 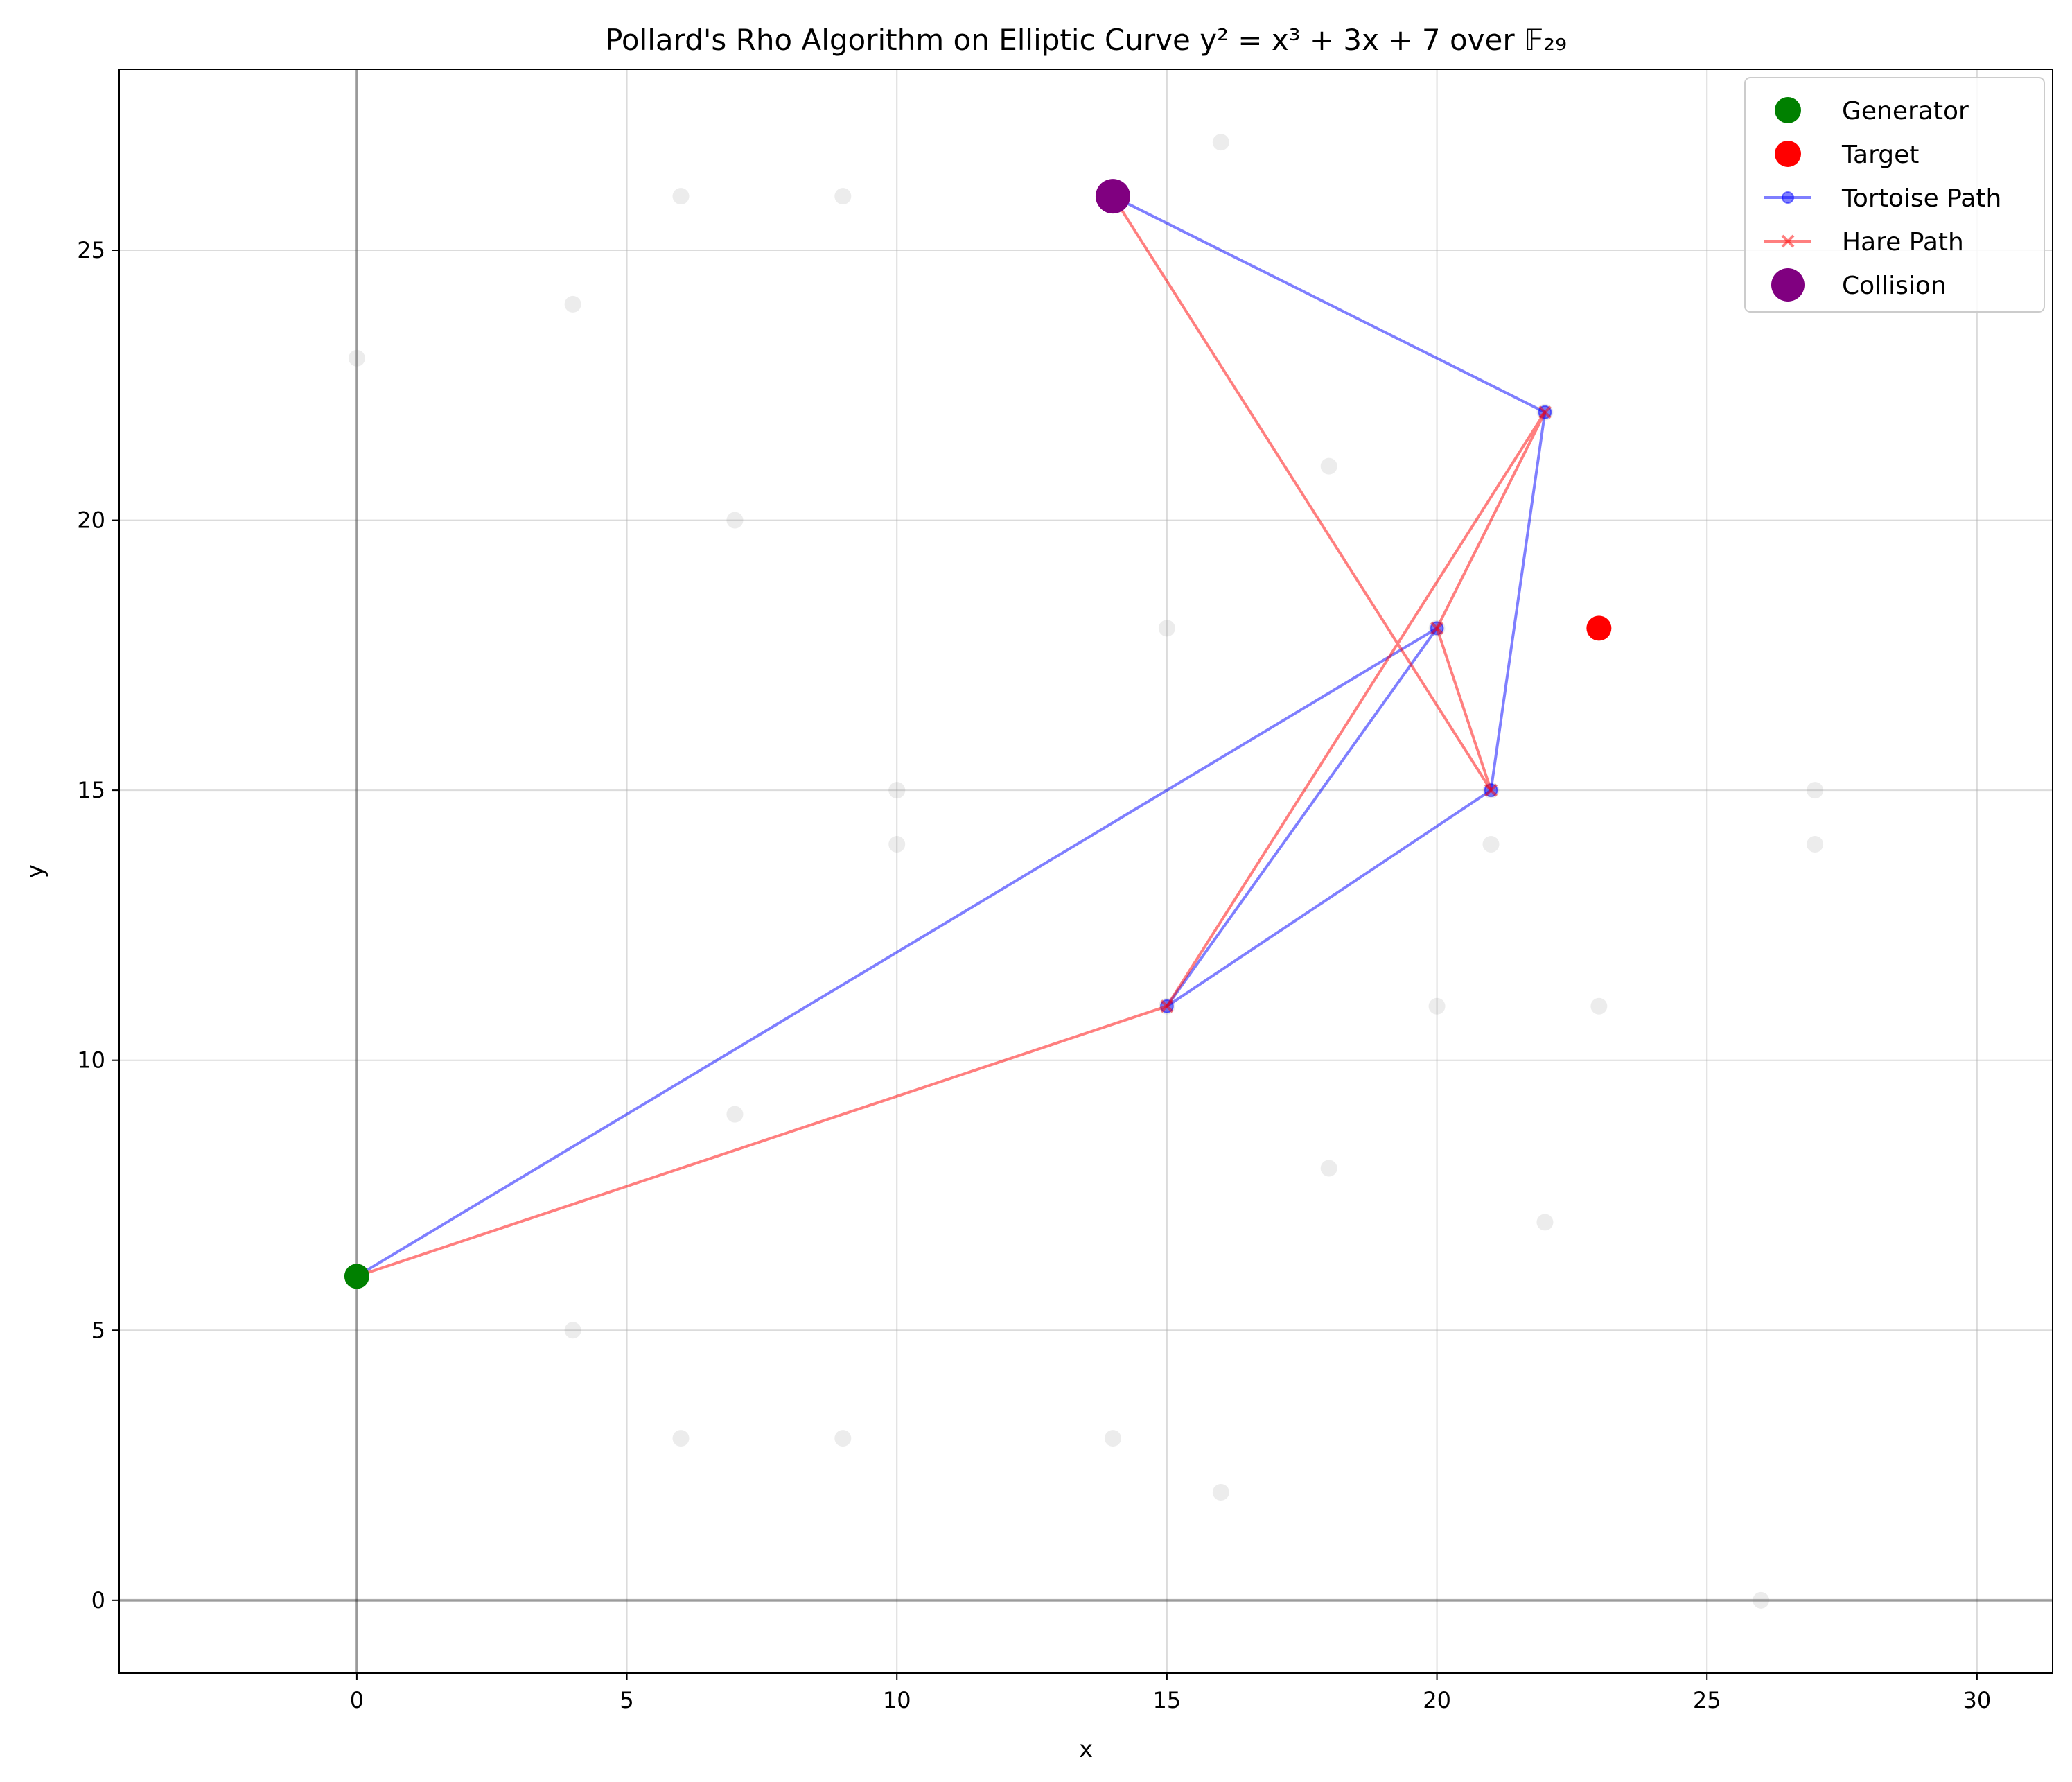 I want to click on y-tick-label: 25, so click(x=91, y=250).